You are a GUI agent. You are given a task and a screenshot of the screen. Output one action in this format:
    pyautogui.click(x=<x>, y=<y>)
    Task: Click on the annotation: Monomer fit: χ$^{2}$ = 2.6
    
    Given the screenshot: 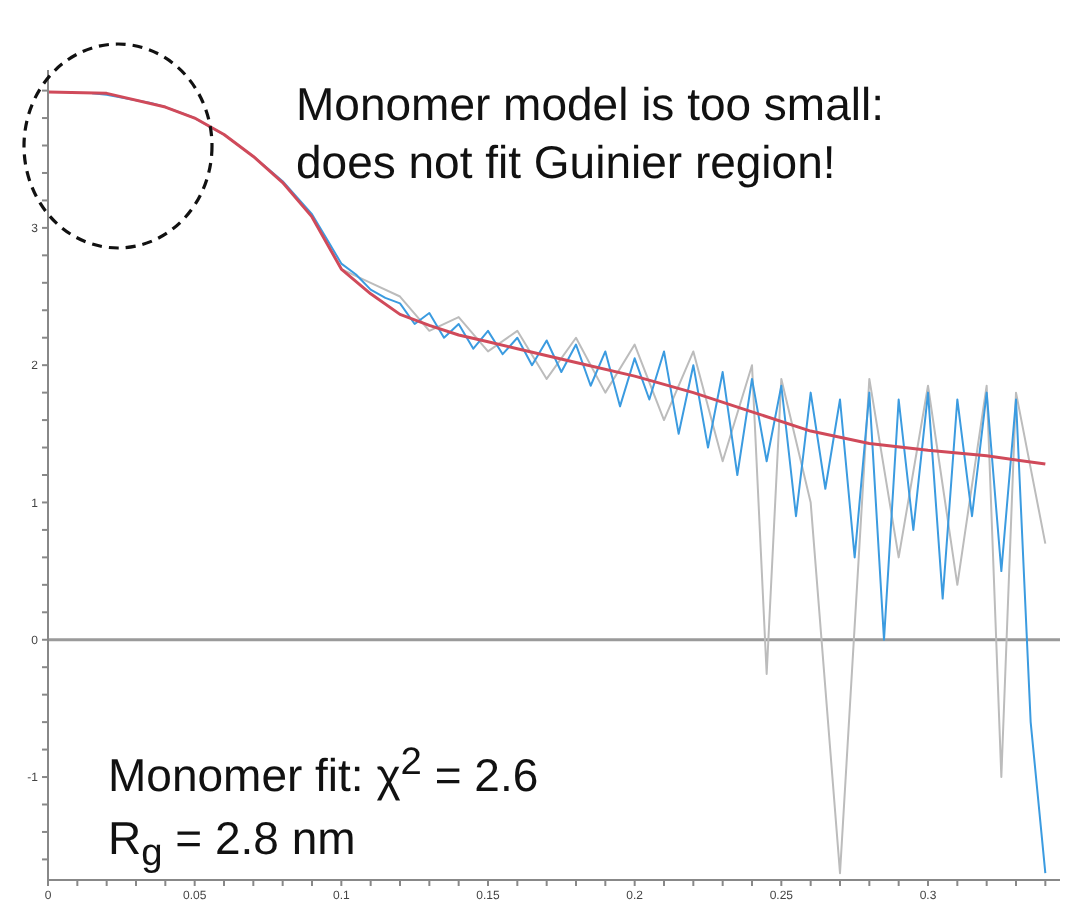 What is the action you would take?
    pyautogui.click(x=323, y=773)
    